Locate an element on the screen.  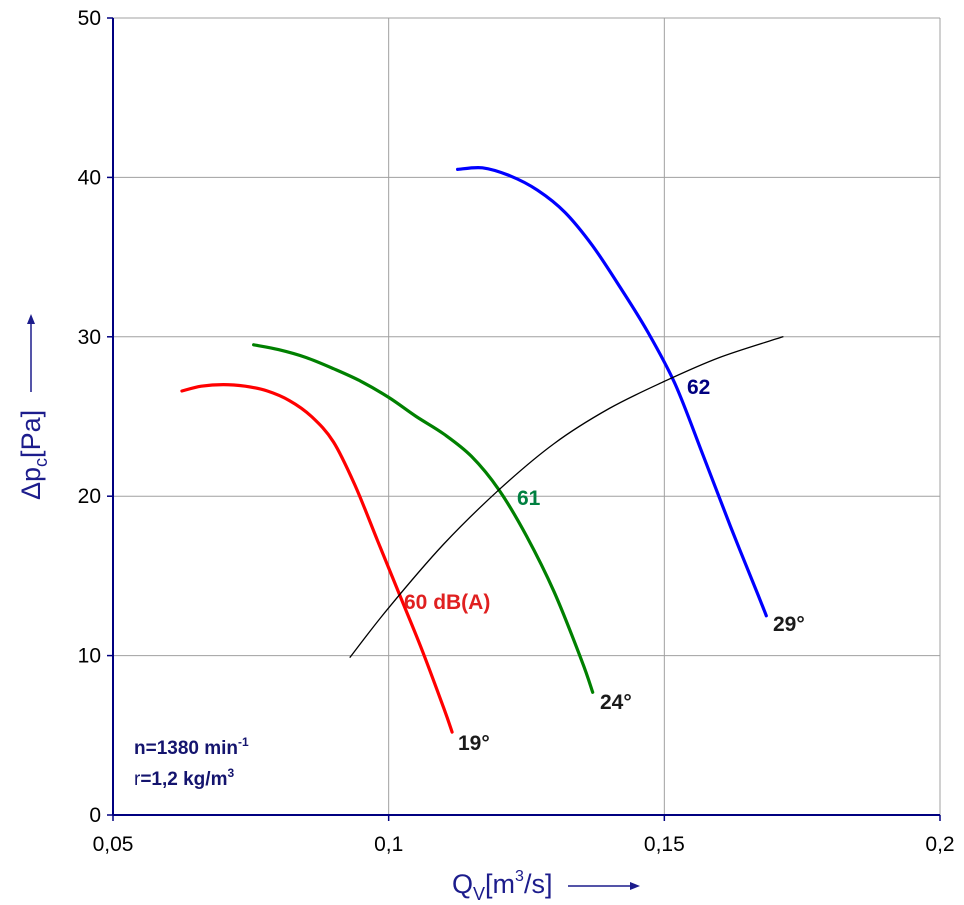
x-tick-label: 0,15 is located at coordinates (664, 844).